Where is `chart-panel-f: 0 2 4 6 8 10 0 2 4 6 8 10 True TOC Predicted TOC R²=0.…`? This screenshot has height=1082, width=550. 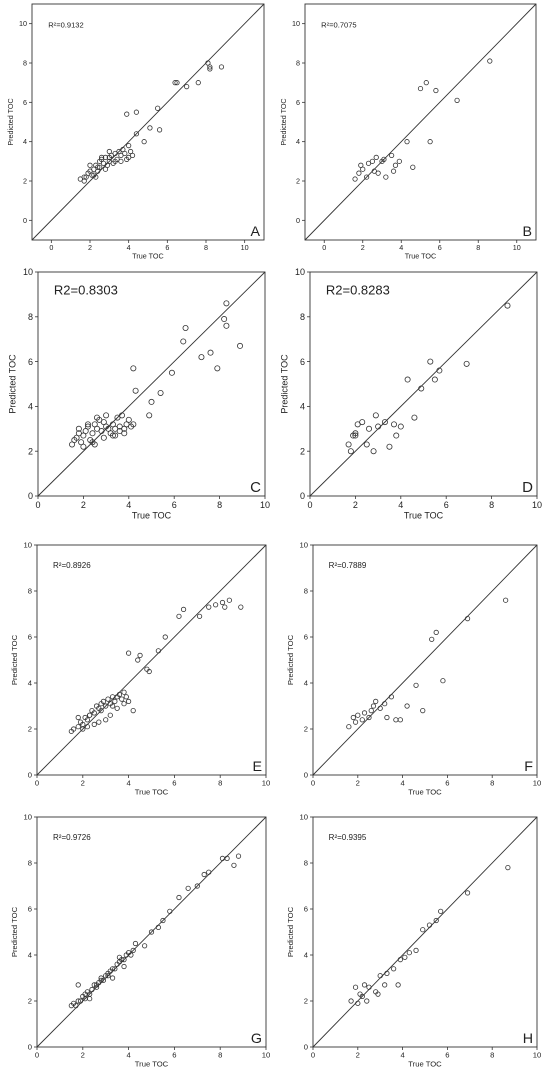 chart-panel-f: 0 2 4 6 8 10 0 2 4 6 8 10 True TOC Predicted TOC R²=0.… is located at coordinates (413, 669).